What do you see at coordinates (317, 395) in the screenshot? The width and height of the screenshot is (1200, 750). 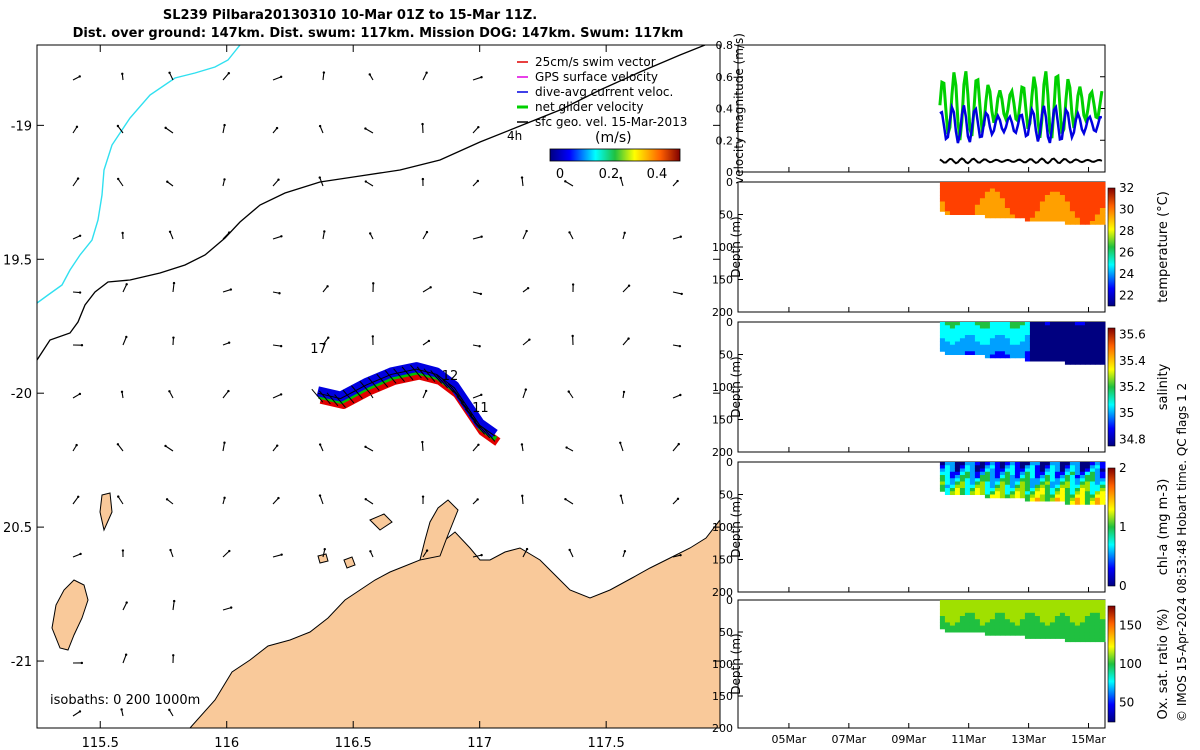 I see `track-vector` at bounding box center [317, 395].